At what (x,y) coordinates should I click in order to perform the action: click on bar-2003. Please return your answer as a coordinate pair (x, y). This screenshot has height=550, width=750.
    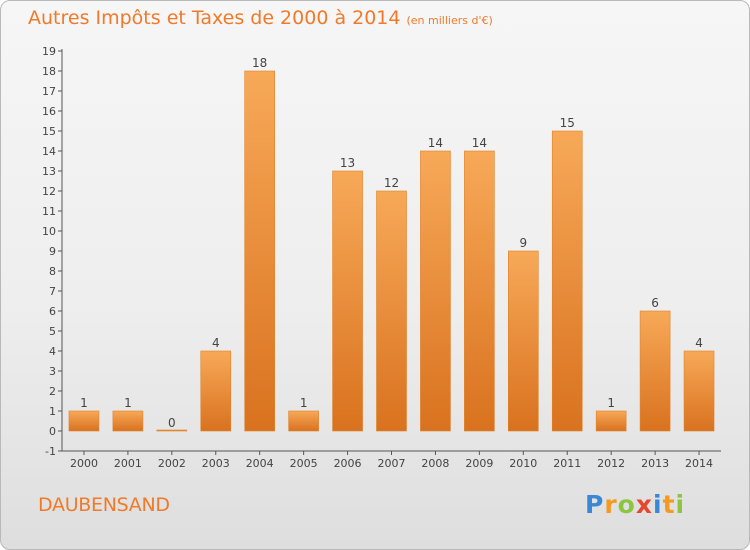
    Looking at the image, I should click on (216, 391).